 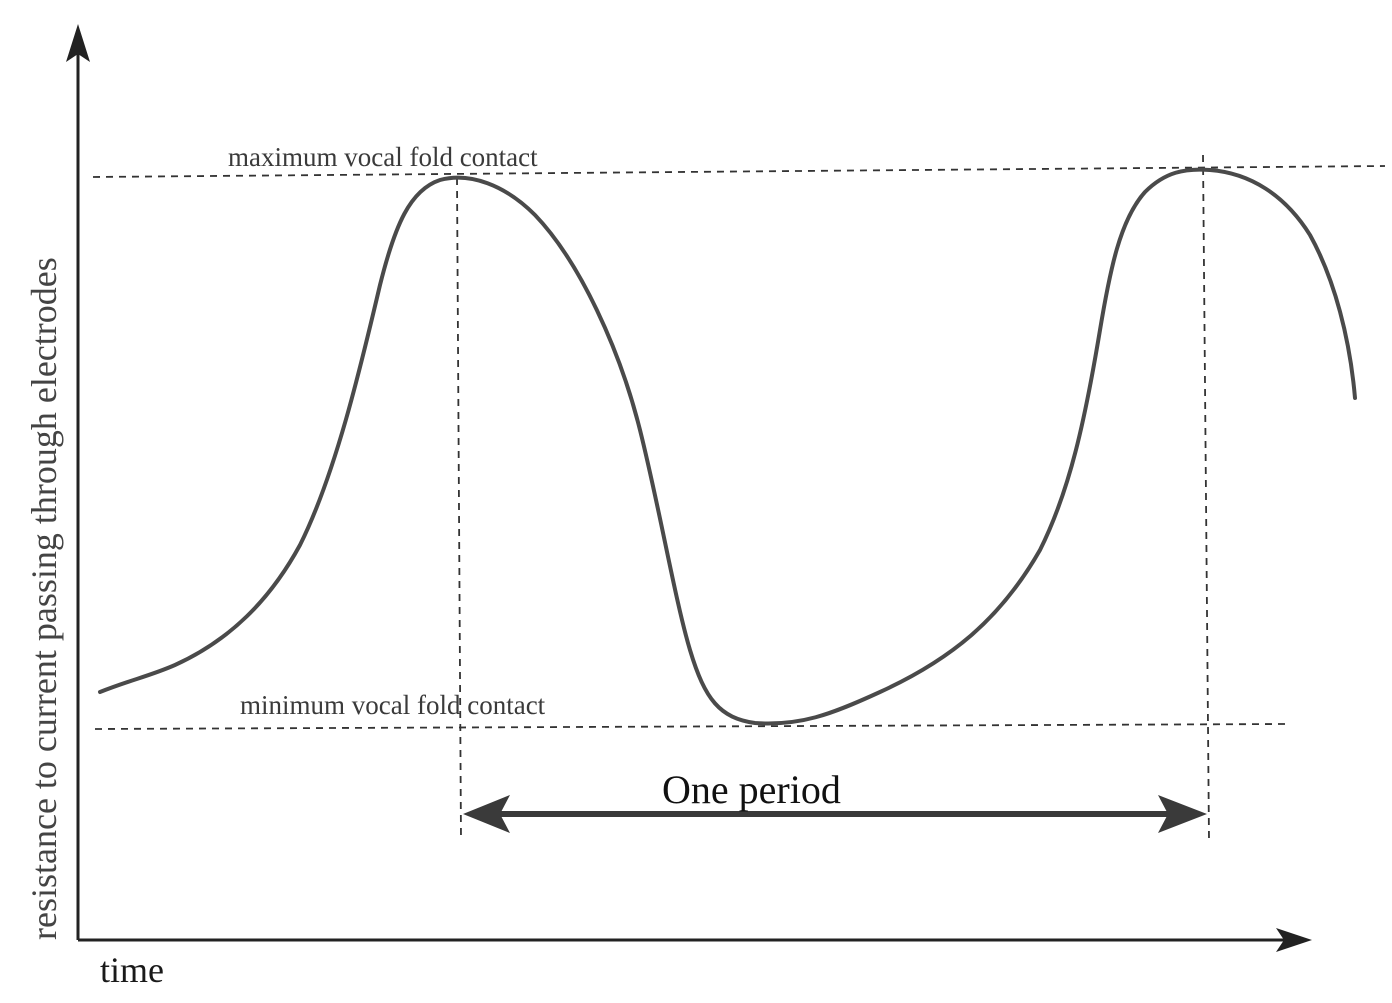 What do you see at coordinates (383, 157) in the screenshot?
I see `max-contact-label: maximum vocal fold contact` at bounding box center [383, 157].